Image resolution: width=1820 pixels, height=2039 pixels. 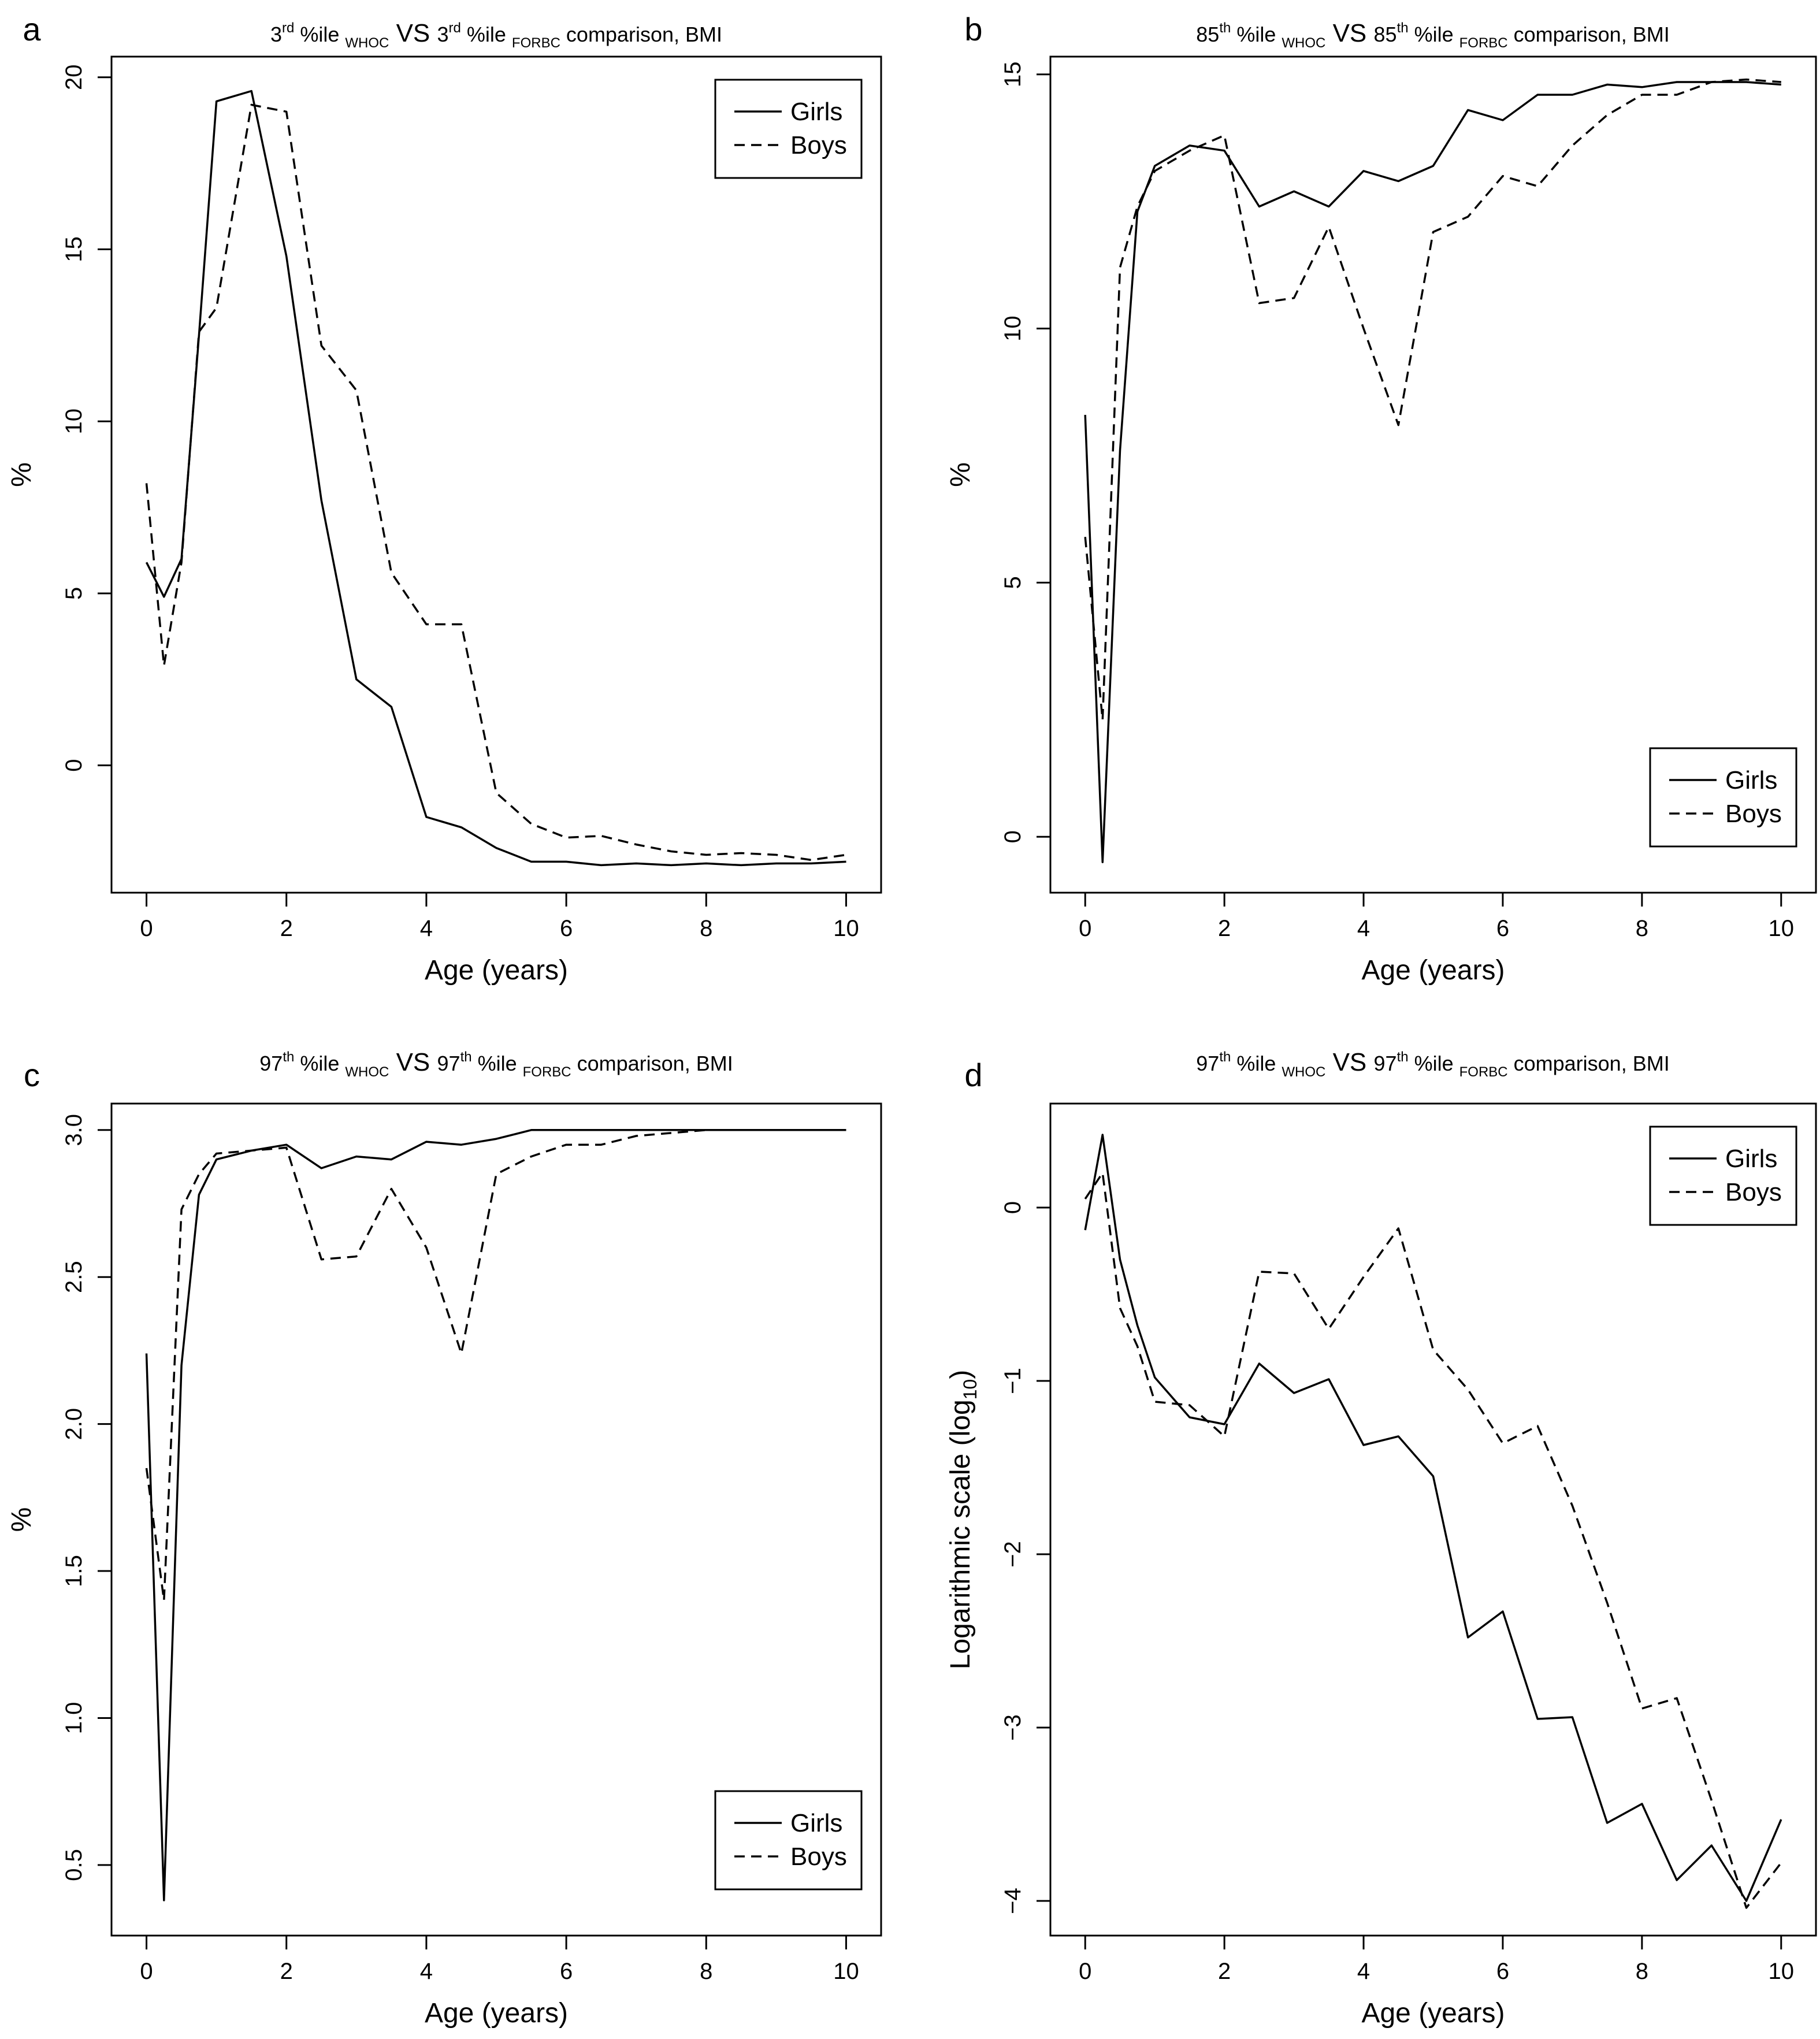 What do you see at coordinates (1013, 1728) in the screenshot?
I see `y-tick-label: −3` at bounding box center [1013, 1728].